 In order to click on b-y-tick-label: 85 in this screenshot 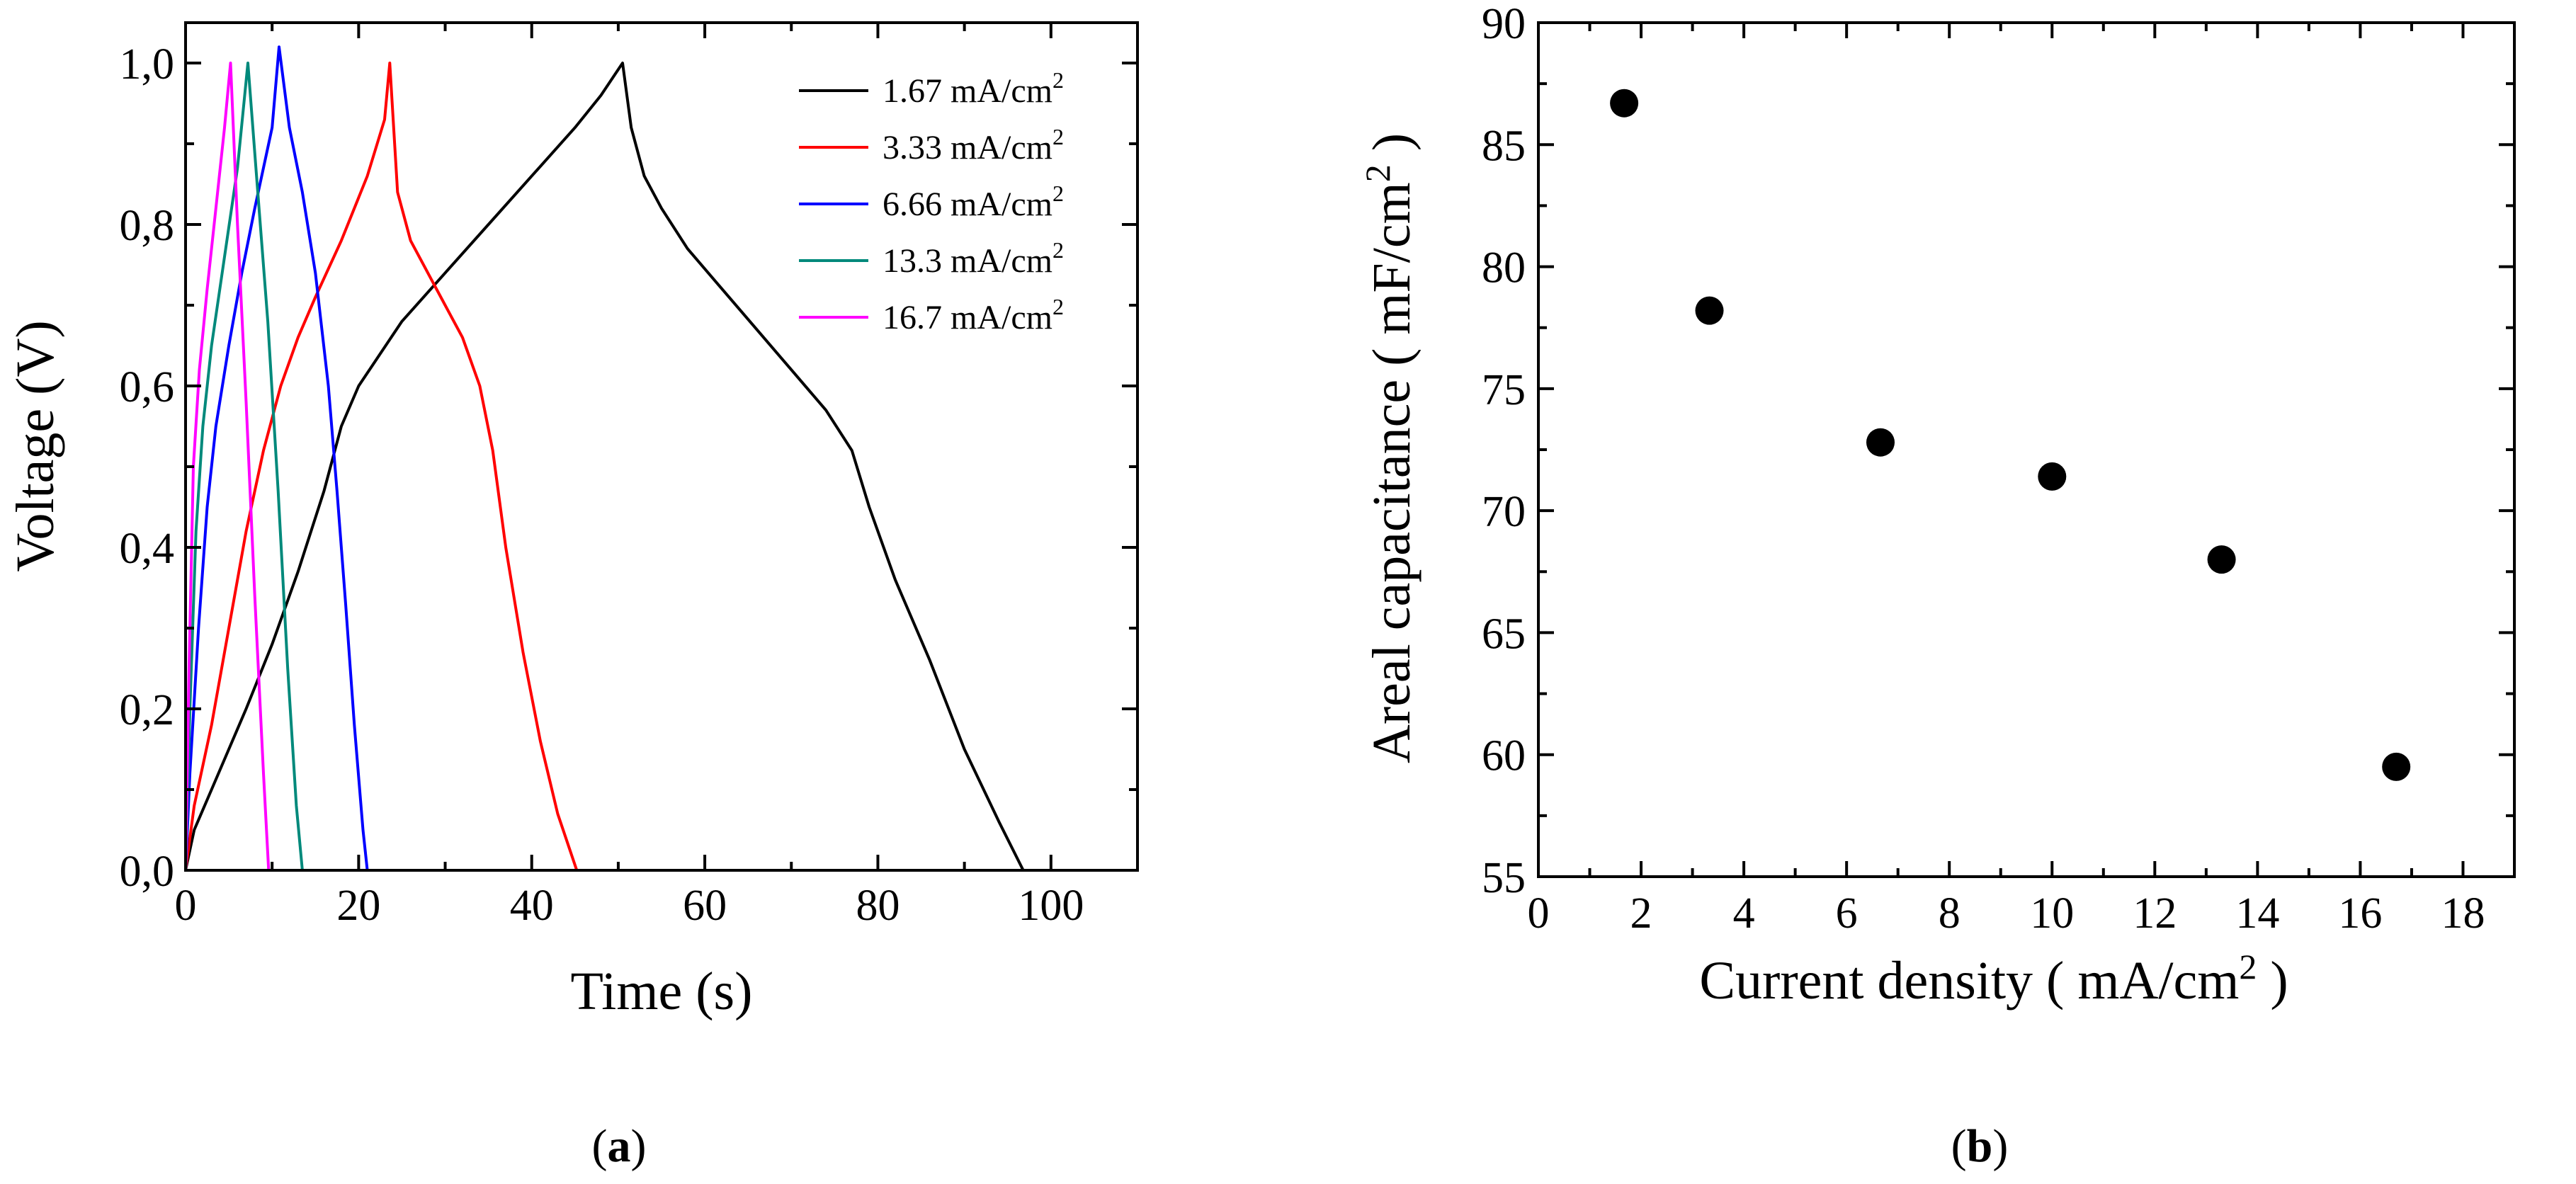, I will do `click(1504, 146)`.